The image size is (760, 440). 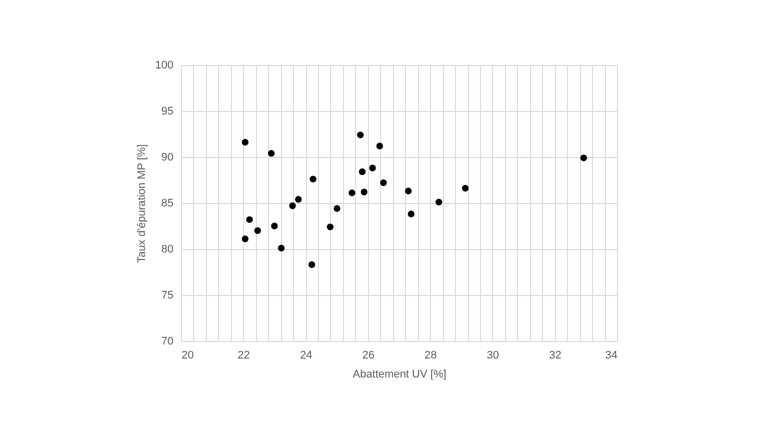 I want to click on y-tick-label: 85, so click(x=167, y=204).